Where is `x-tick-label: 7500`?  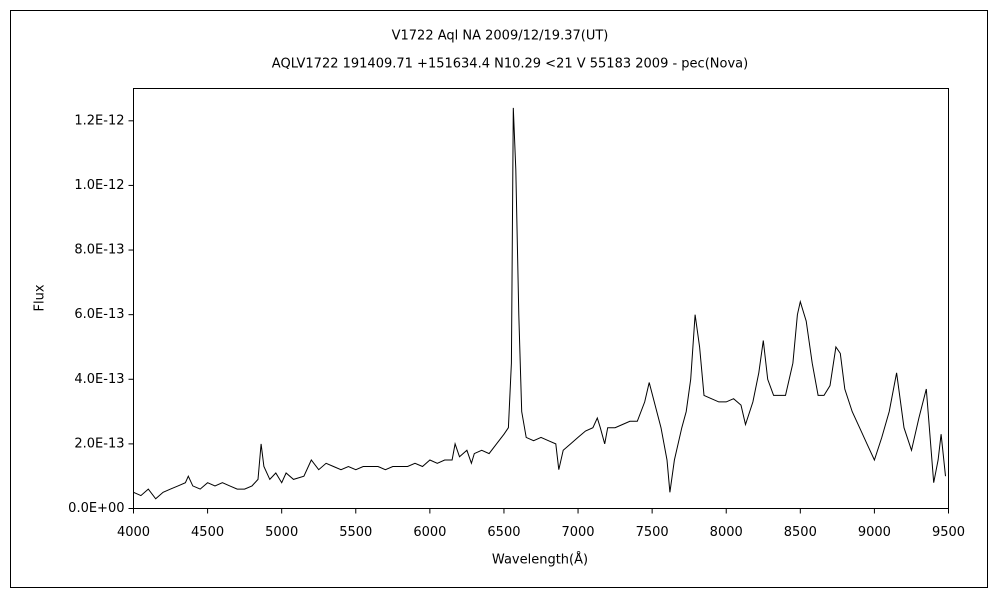
x-tick-label: 7500 is located at coordinates (652, 532).